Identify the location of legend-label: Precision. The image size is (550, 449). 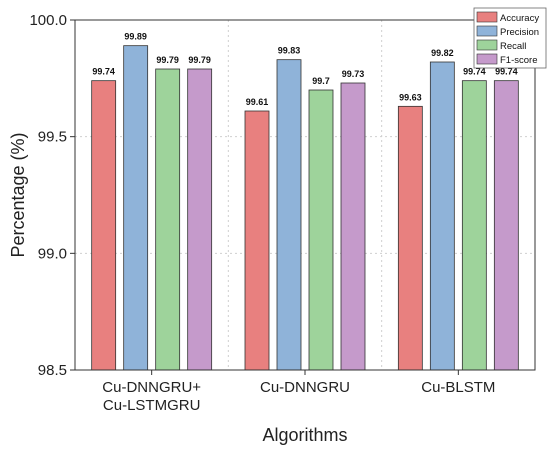
(519, 32).